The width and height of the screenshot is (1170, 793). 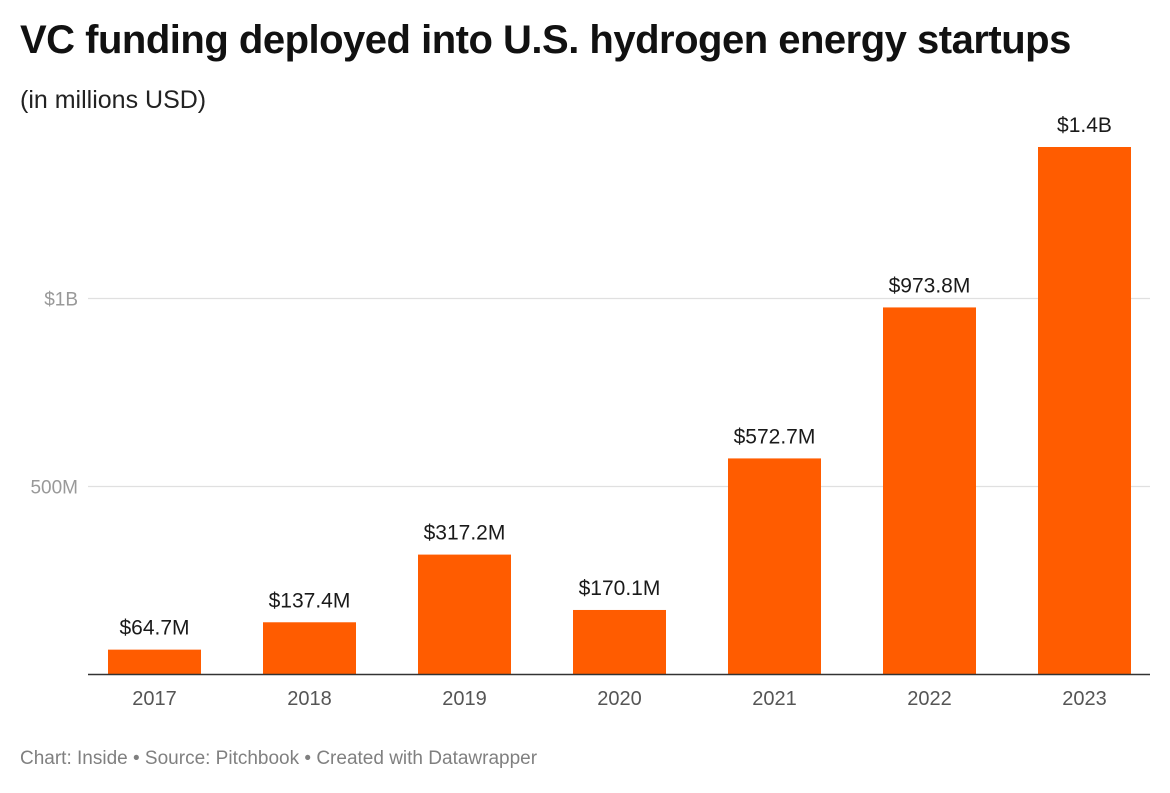 I want to click on x-axis: 2017 2018 2019 2020 2021 2022 2023, so click(x=619, y=691).